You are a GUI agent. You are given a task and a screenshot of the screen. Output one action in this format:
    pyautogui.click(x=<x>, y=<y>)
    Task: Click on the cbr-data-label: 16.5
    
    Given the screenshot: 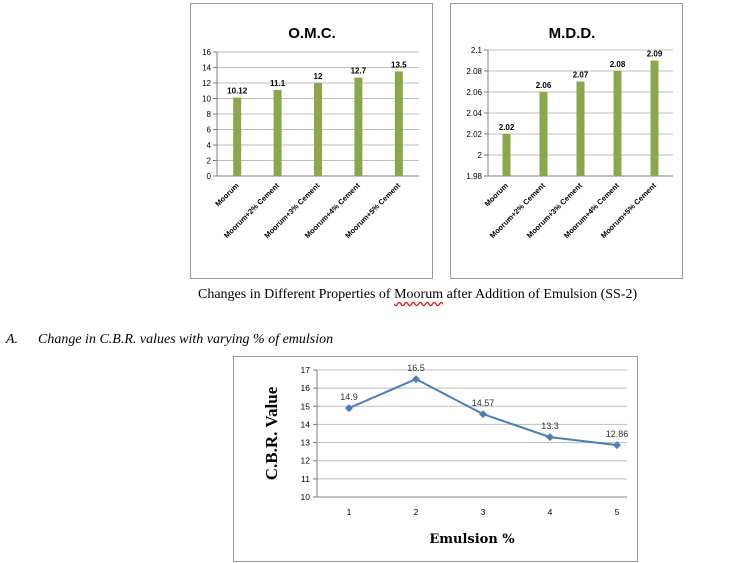 What is the action you would take?
    pyautogui.click(x=416, y=368)
    